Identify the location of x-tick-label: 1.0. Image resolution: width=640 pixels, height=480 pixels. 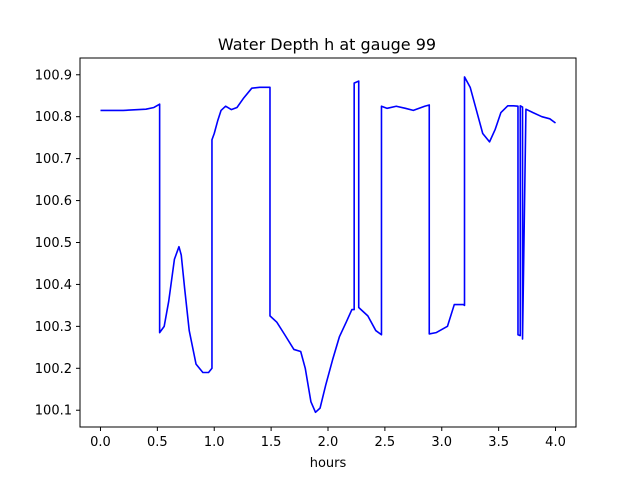
(214, 442).